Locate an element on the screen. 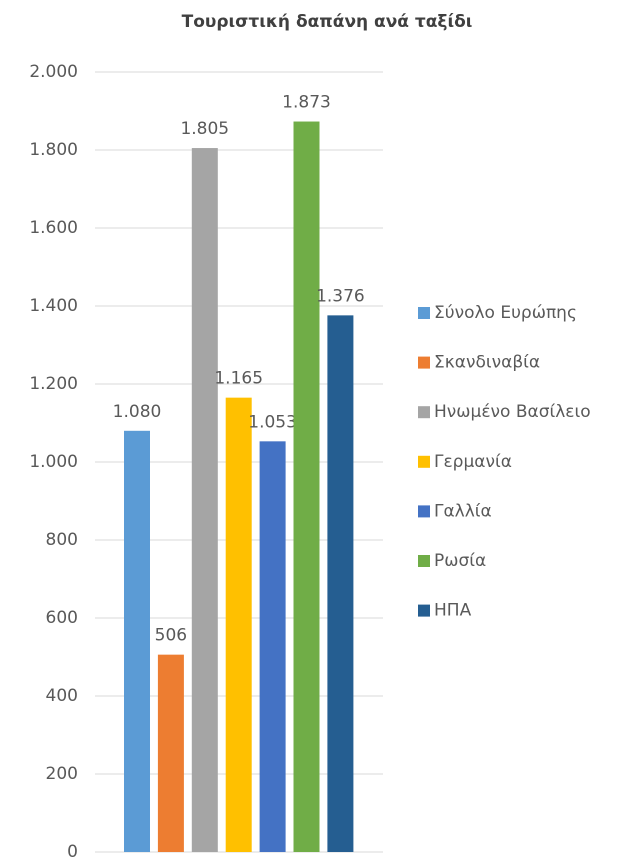  legend-label: Γερμανία is located at coordinates (473, 462).